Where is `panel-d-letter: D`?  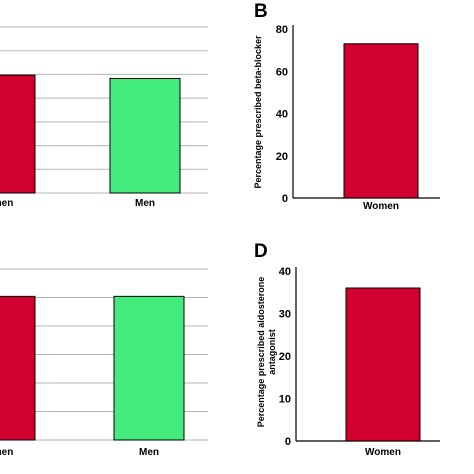
panel-d-letter: D is located at coordinates (261, 251).